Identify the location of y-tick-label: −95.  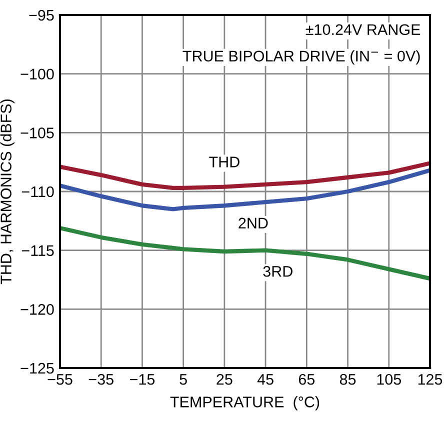
(41, 15).